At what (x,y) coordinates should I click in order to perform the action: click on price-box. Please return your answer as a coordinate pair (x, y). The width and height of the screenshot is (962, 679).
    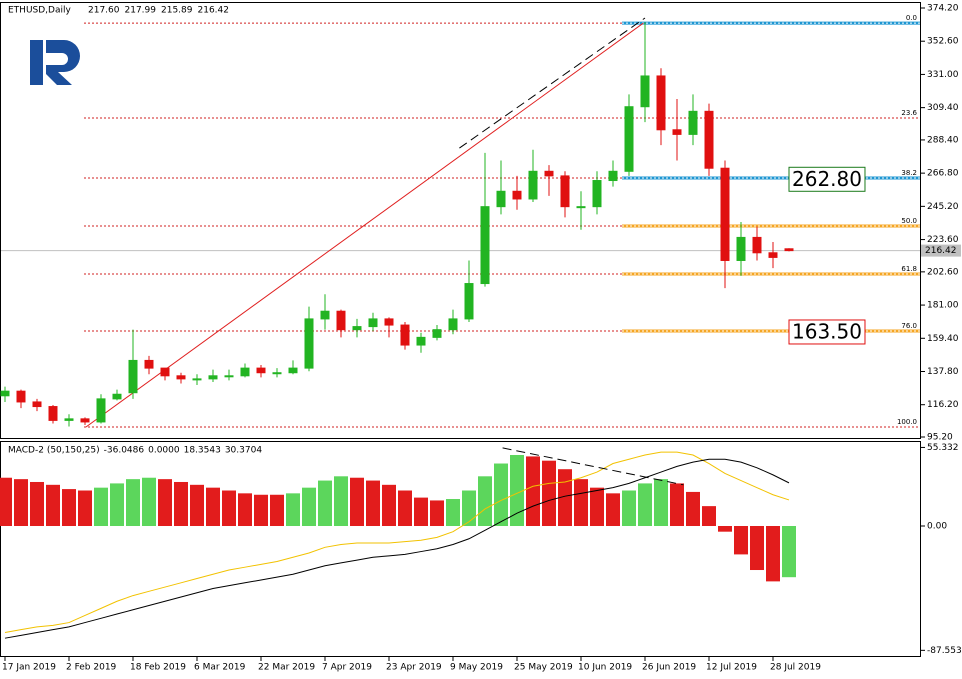
    Looking at the image, I should click on (941, 250).